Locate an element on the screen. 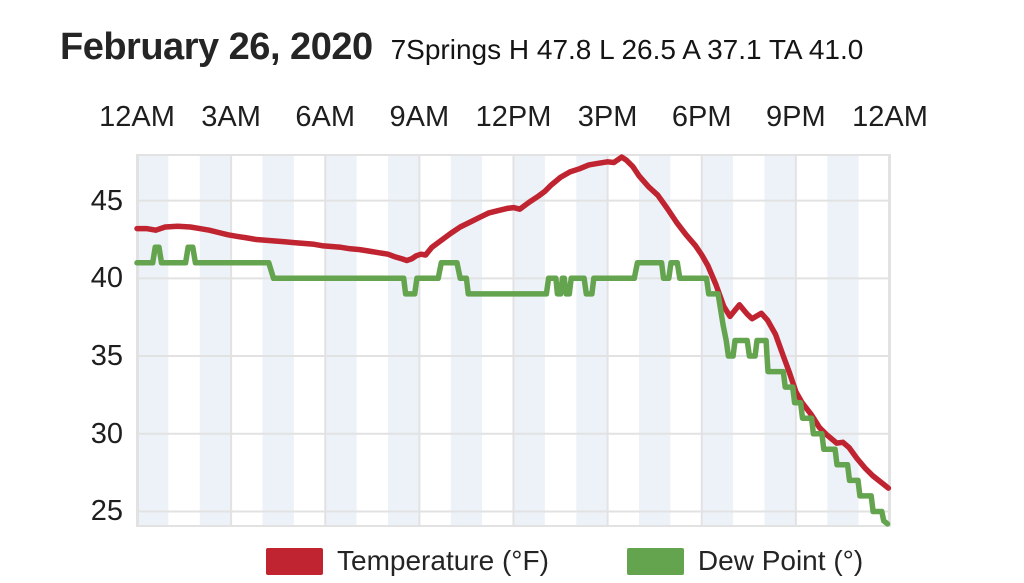  dew-point-swatch-icon is located at coordinates (655, 561).